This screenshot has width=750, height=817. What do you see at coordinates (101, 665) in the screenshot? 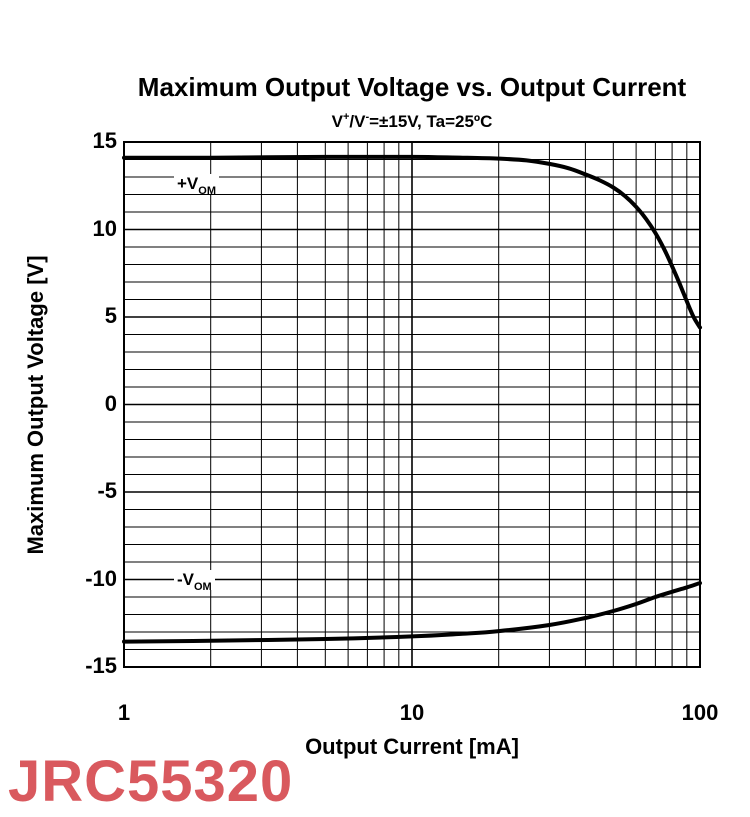
I see `y-tick-label: -15` at bounding box center [101, 665].